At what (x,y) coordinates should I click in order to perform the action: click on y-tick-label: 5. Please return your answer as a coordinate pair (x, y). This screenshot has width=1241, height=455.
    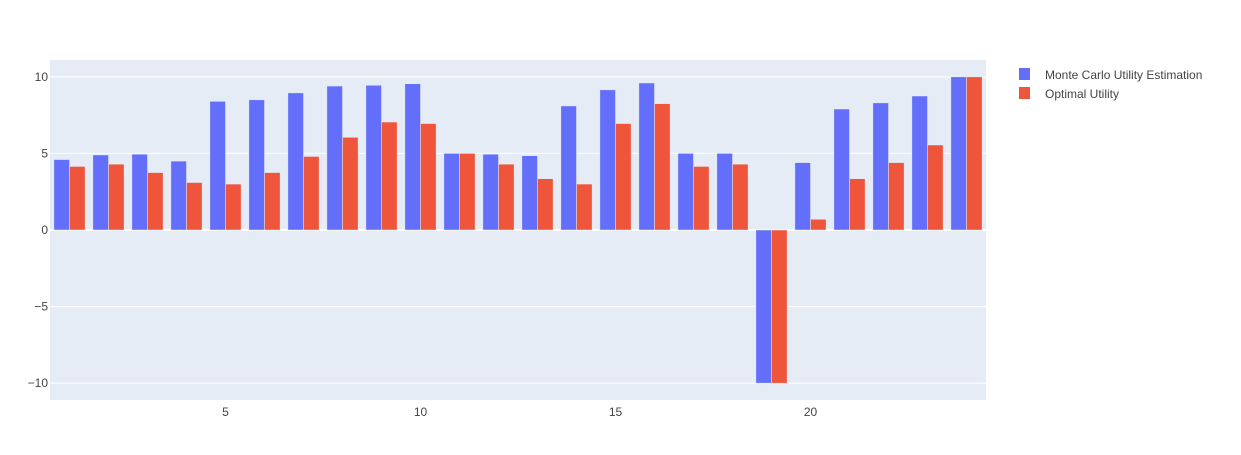
    Looking at the image, I should click on (44, 153).